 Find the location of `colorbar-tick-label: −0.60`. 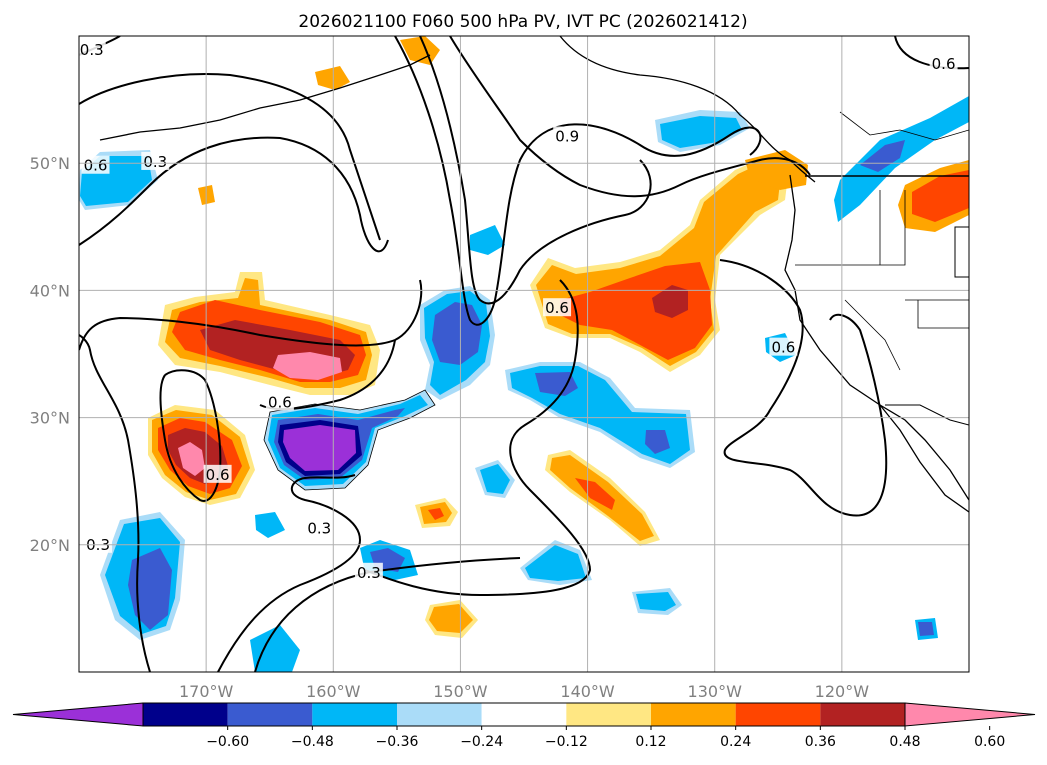

colorbar-tick-label: −0.60 is located at coordinates (227, 742).